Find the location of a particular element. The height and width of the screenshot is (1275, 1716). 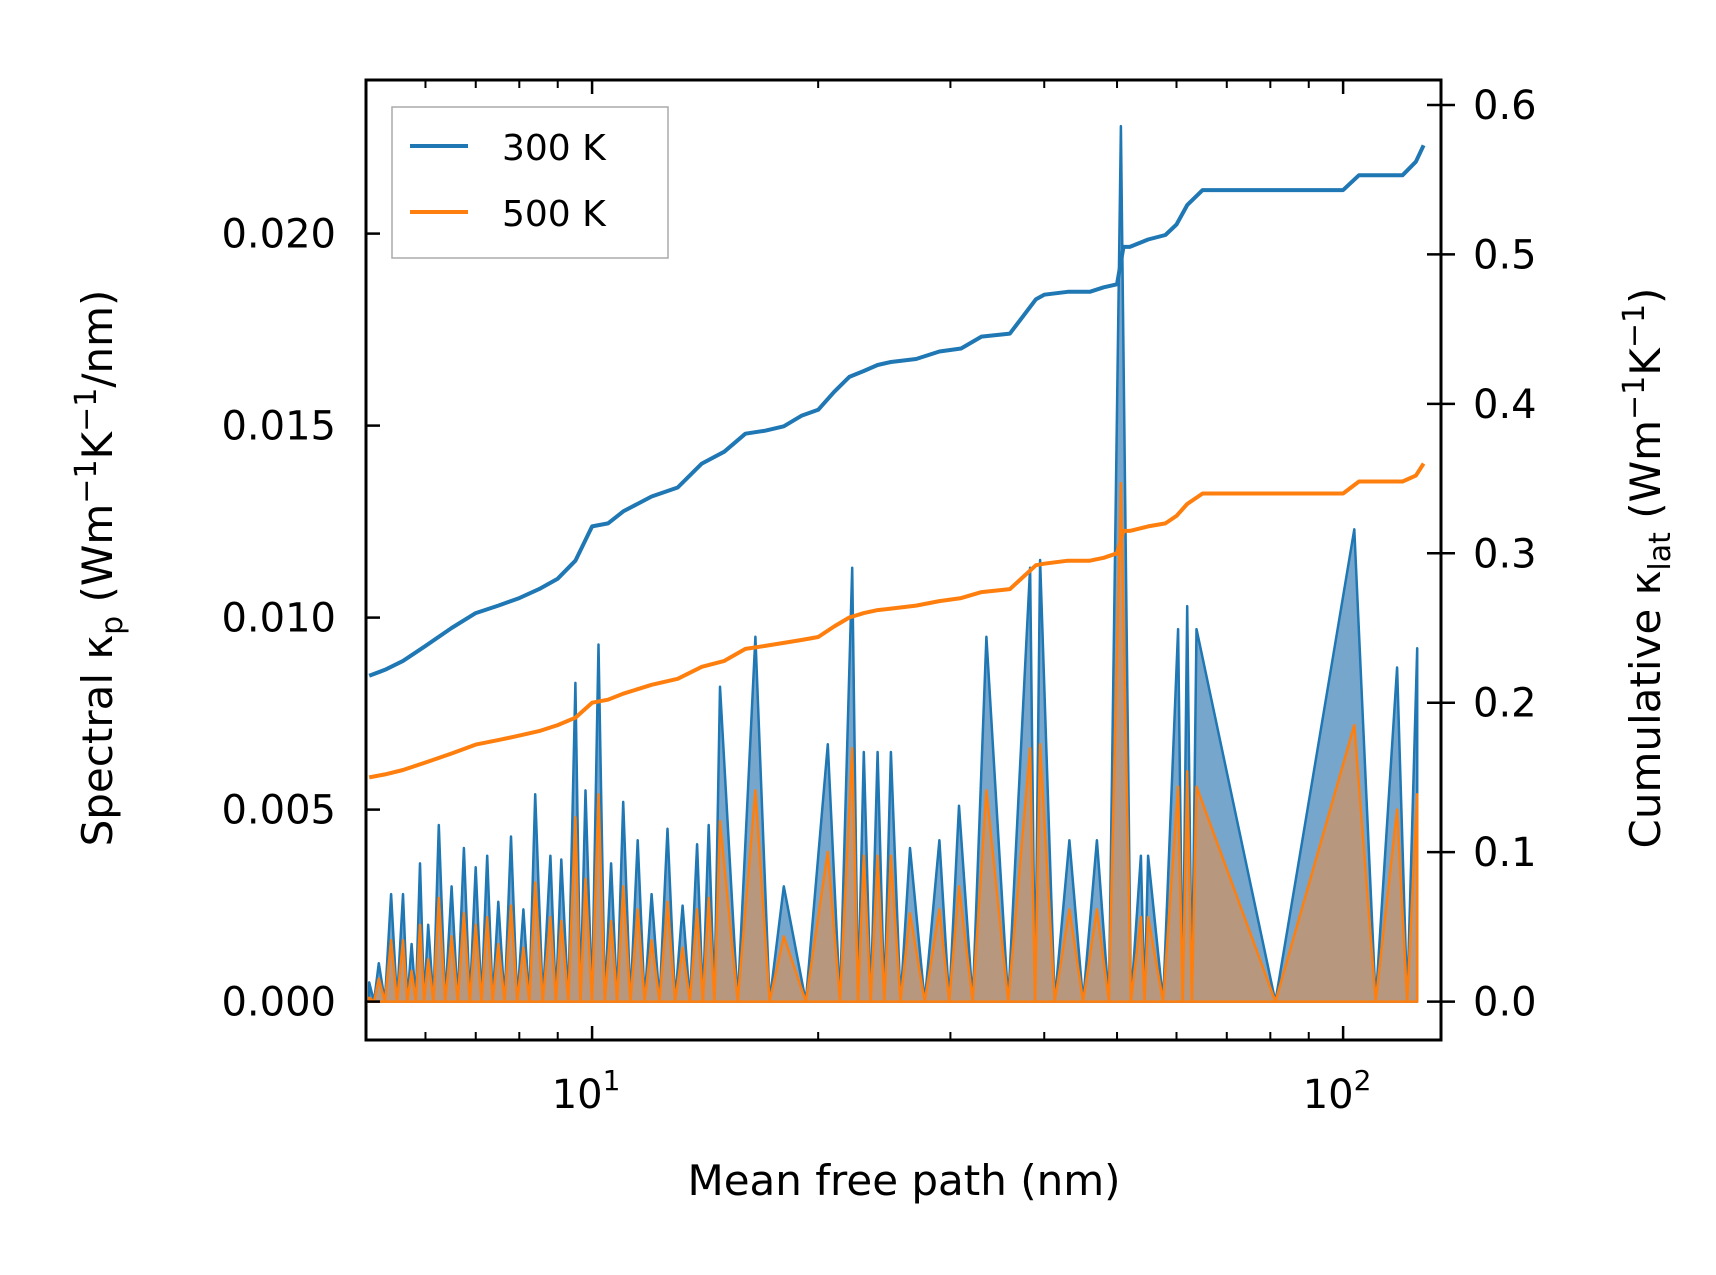

y-right-tick-label: 0.0 is located at coordinates (1505, 1003).